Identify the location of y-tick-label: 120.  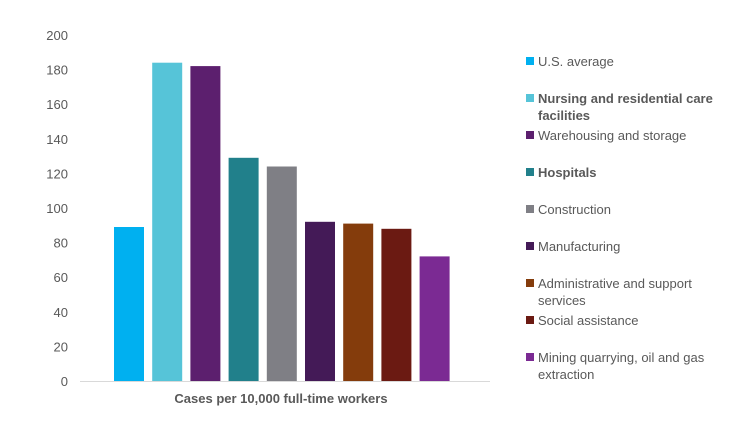
(57, 173).